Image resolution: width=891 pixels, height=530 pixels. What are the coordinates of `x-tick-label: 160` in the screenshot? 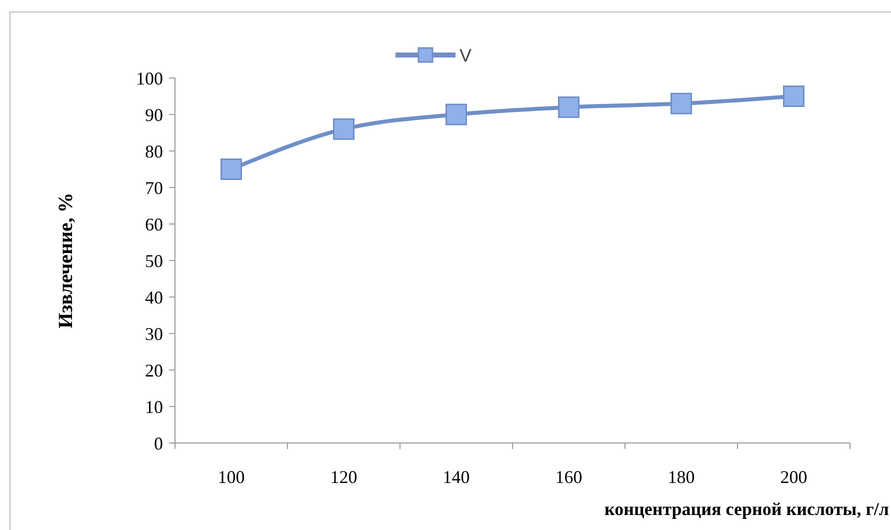 It's located at (568, 477).